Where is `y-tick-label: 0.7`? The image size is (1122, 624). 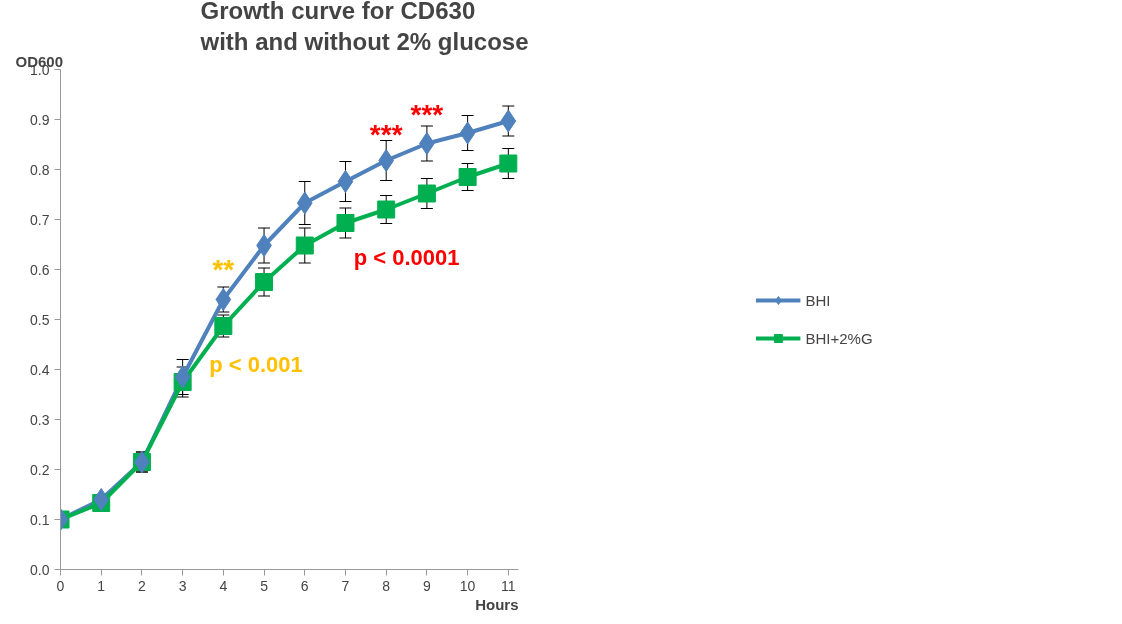
y-tick-label: 0.7 is located at coordinates (40, 219).